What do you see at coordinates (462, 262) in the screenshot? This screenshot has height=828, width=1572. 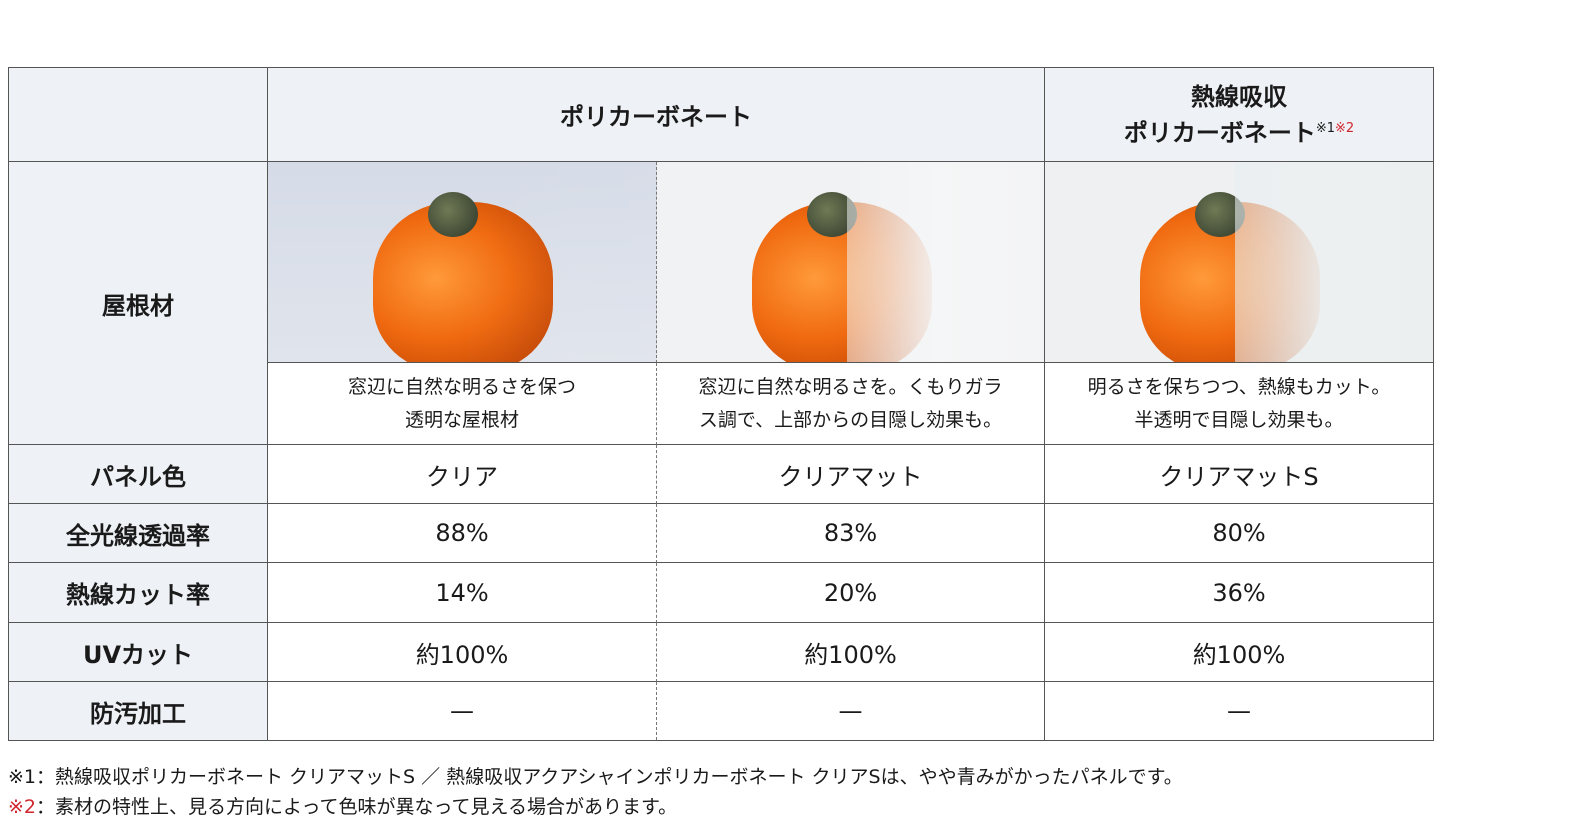 I see `clear-panel-image` at bounding box center [462, 262].